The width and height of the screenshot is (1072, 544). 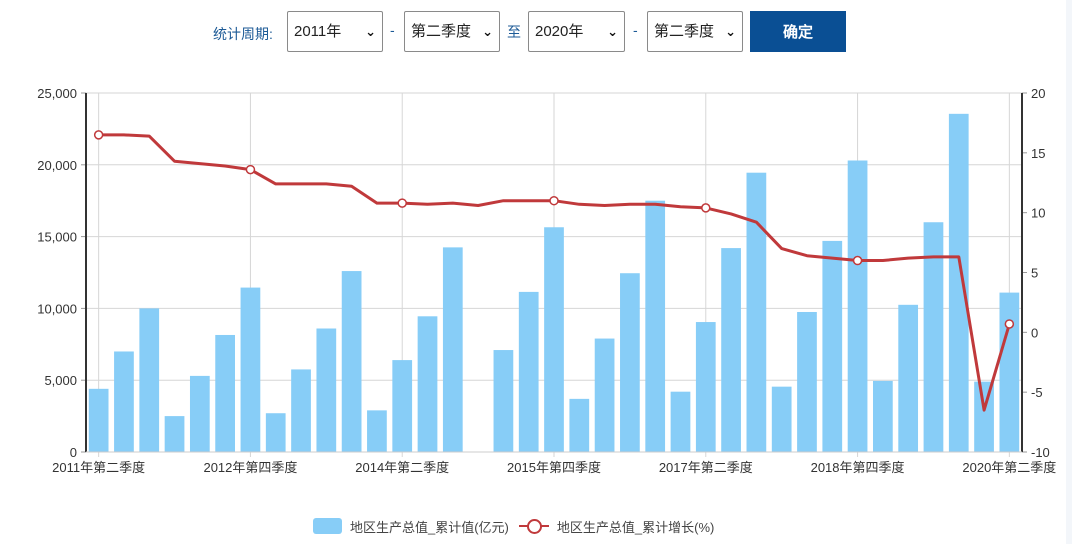 What do you see at coordinates (402, 467) in the screenshot?
I see `x-tick-label: 2014年第二季度` at bounding box center [402, 467].